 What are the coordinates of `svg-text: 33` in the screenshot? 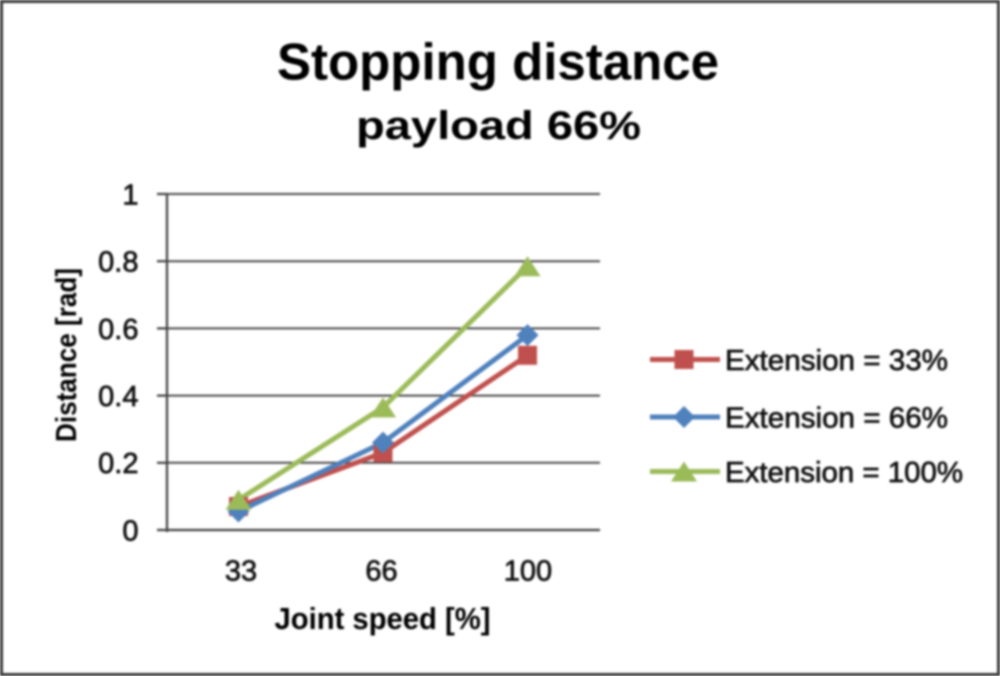 It's located at (241, 572).